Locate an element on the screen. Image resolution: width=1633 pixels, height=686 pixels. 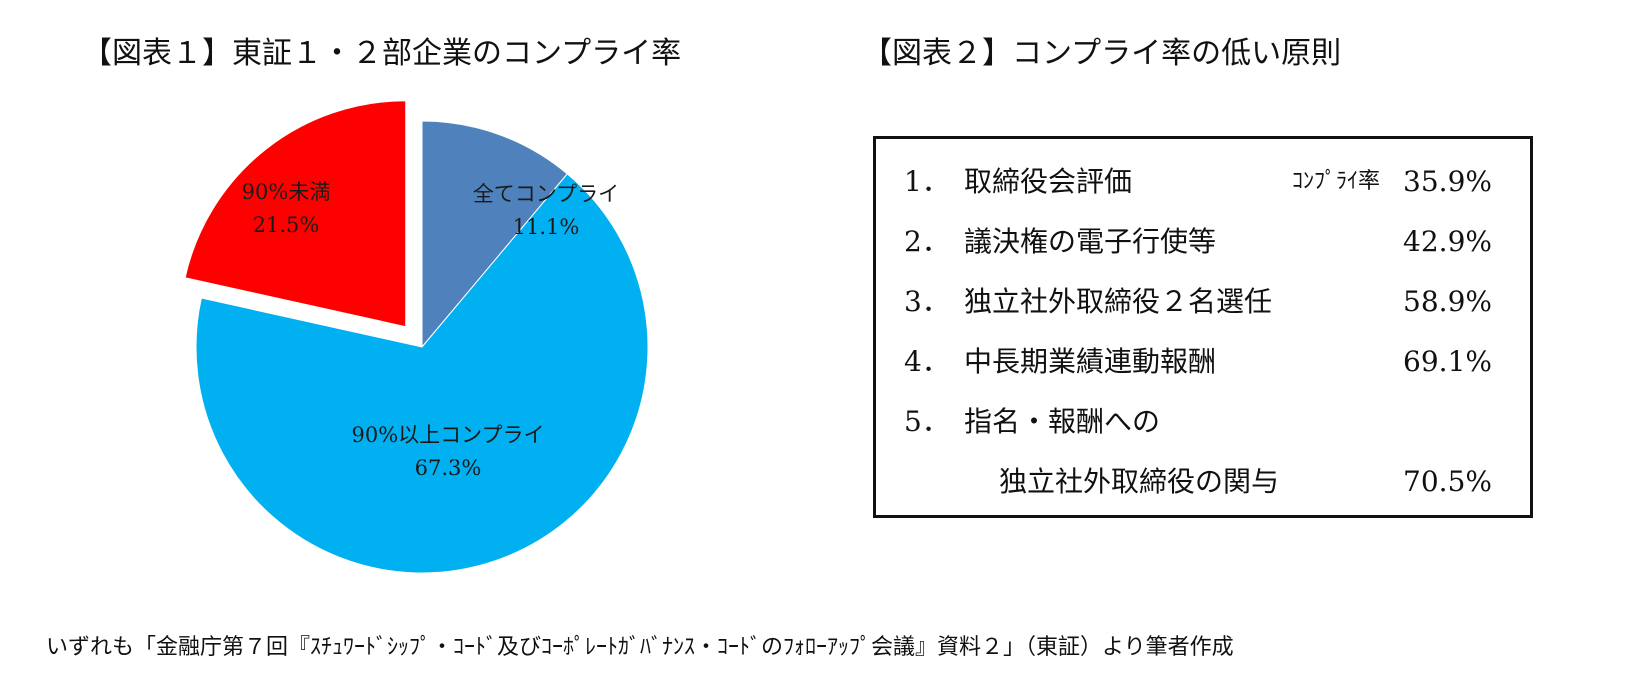
principle-name: 独立社外取締役２名選任 is located at coordinates (1118, 301).